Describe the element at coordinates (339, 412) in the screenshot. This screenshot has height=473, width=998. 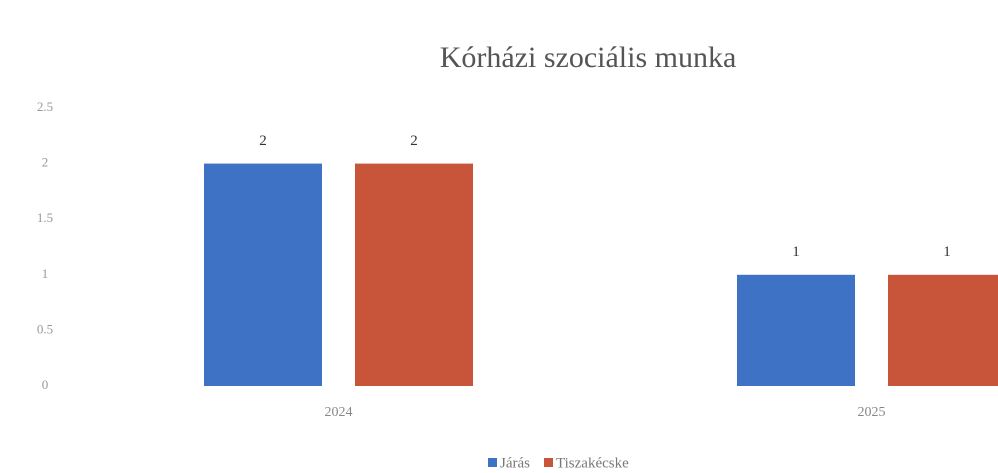
I see `x-tick-label: 2024` at that location.